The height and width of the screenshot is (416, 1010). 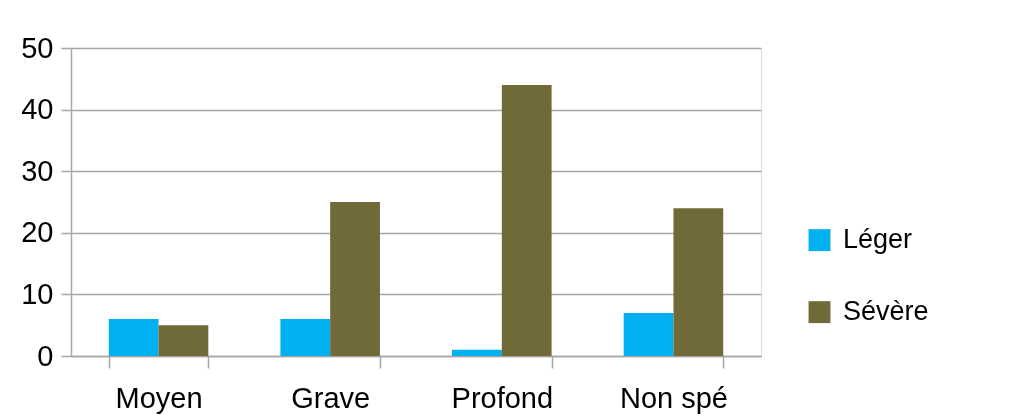 I want to click on y-tick-label: 0, so click(x=45, y=355).